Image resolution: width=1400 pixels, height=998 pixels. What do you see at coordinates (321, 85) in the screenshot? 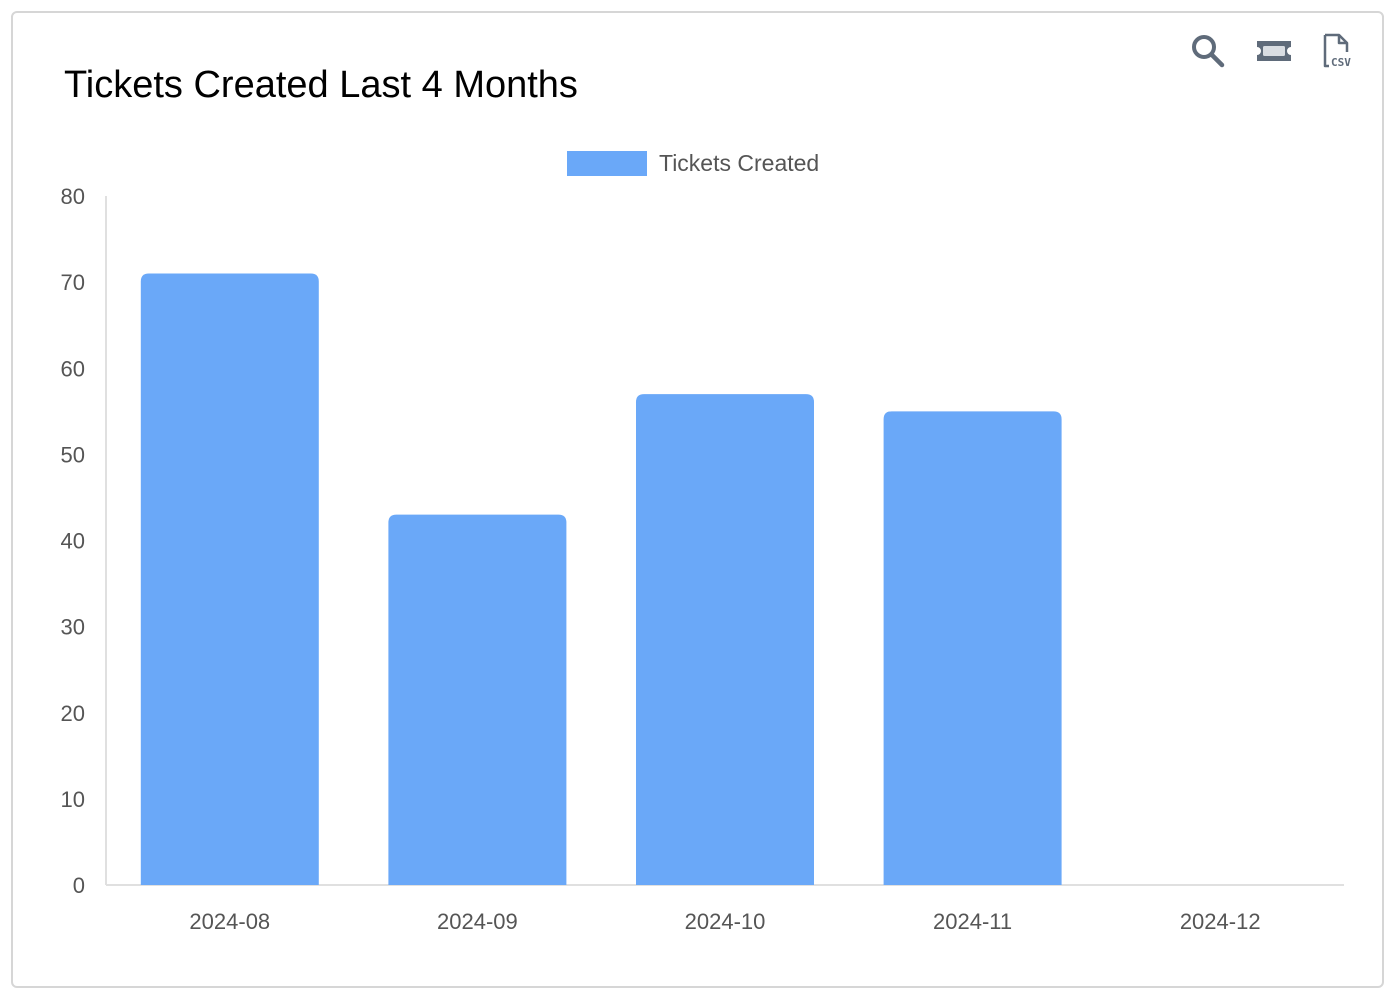
I see `chart-title: Tickets Created Last 4 Months` at bounding box center [321, 85].